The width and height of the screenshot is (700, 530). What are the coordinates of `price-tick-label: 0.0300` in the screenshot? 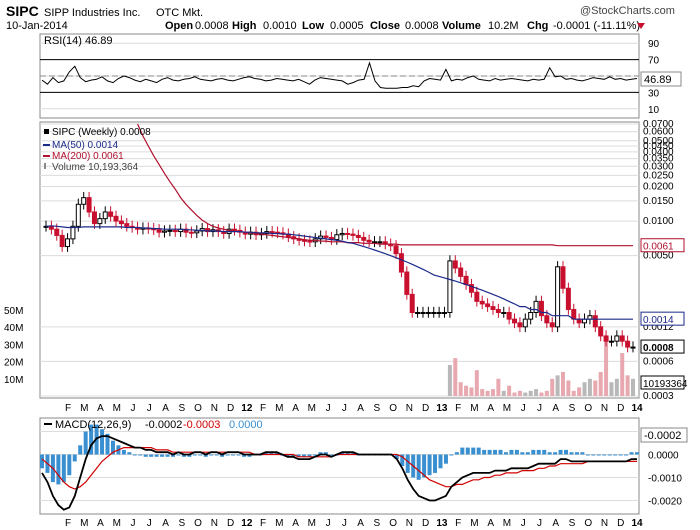 It's located at (658, 166).